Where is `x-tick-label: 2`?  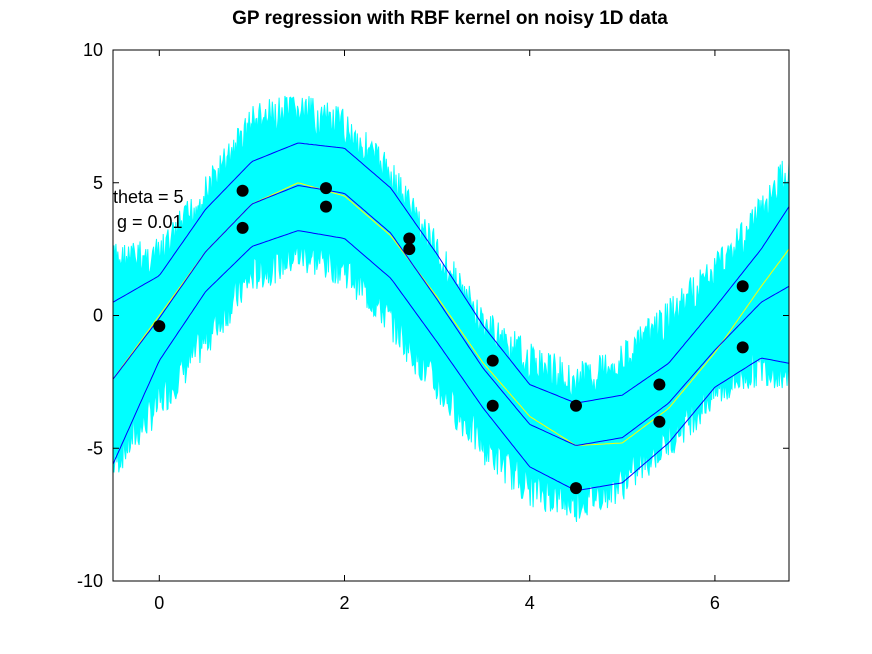
x-tick-label: 2 is located at coordinates (344, 603).